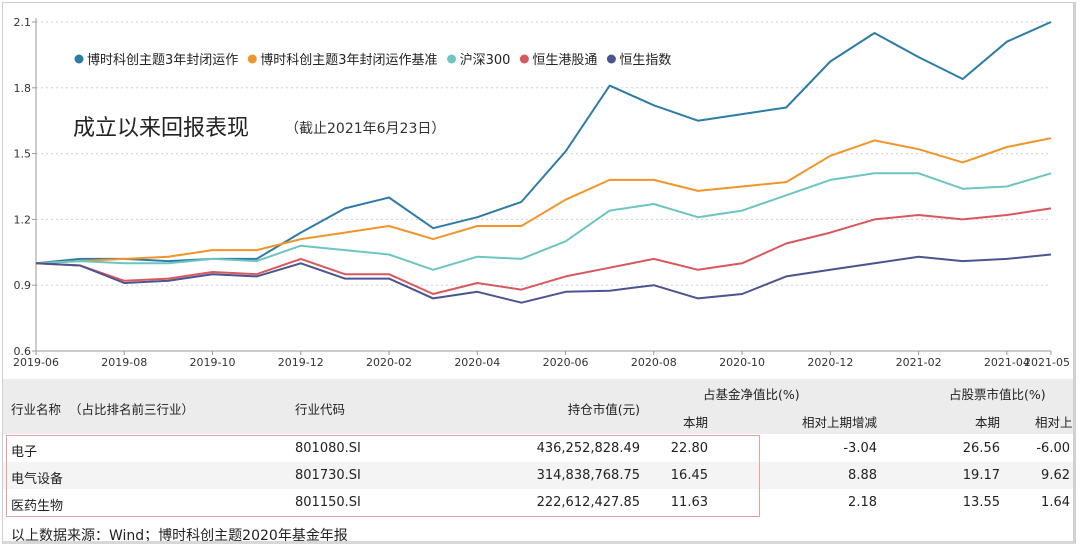 This screenshot has width=1080, height=549. I want to click on market-value: 222,612,427.85, so click(588, 502).